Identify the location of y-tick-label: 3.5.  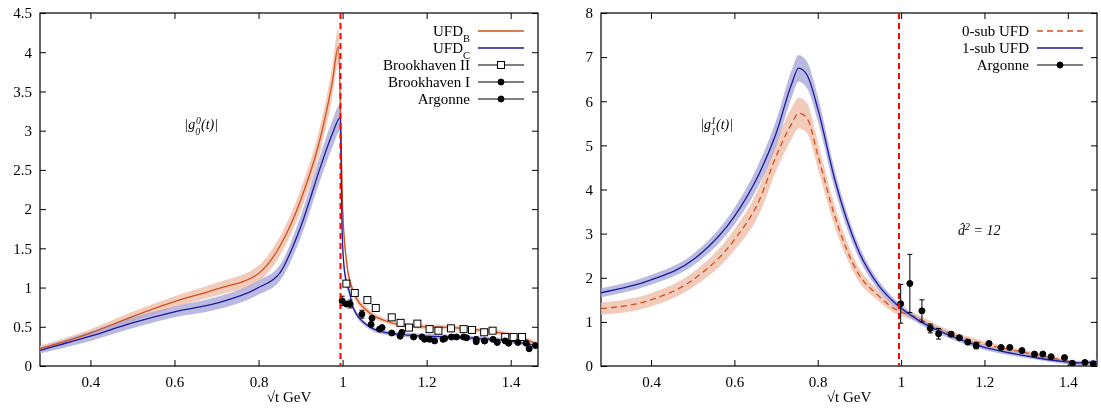
(22, 91).